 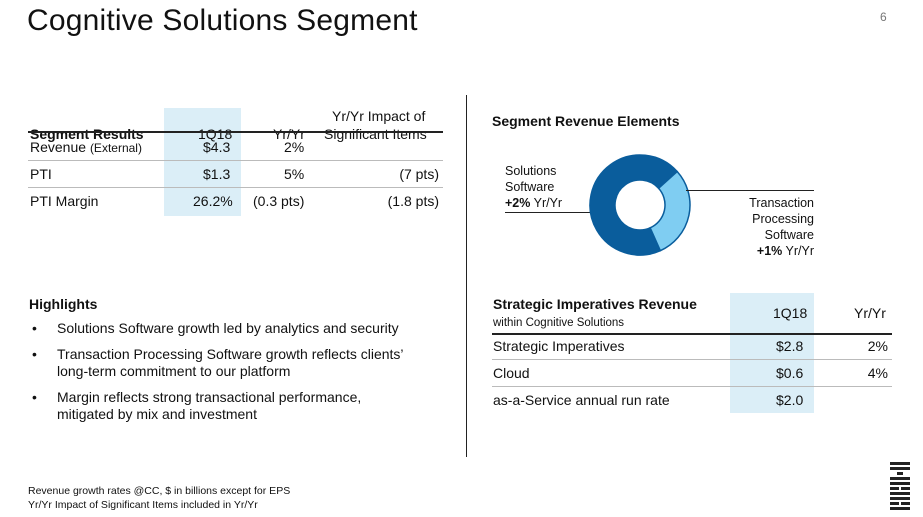 What do you see at coordinates (581, 400) in the screenshot?
I see `row-label: as-a-Service annual run rate` at bounding box center [581, 400].